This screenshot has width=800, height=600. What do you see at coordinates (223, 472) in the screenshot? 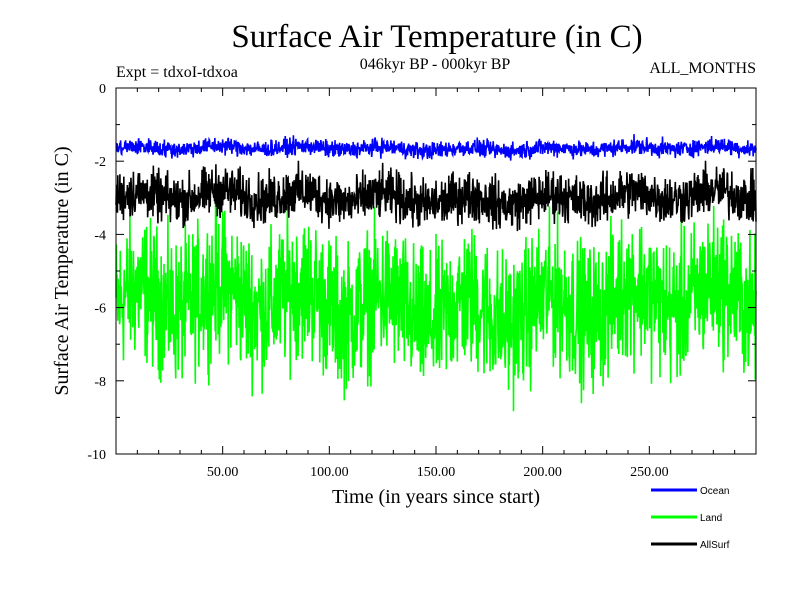
I see `x-tick-label: 50.00` at bounding box center [223, 472].